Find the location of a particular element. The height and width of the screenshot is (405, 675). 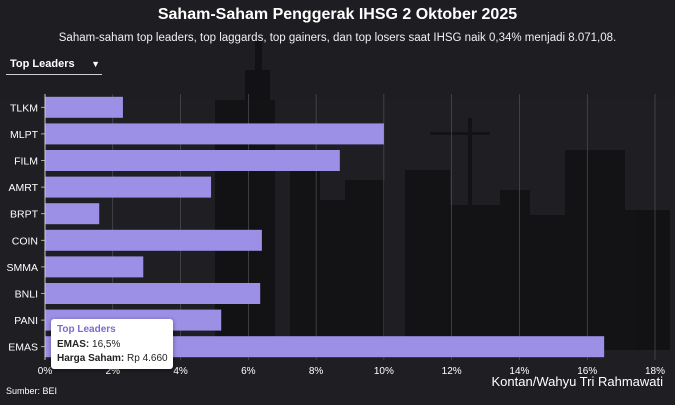

x-tick-label: 8% is located at coordinates (316, 371).